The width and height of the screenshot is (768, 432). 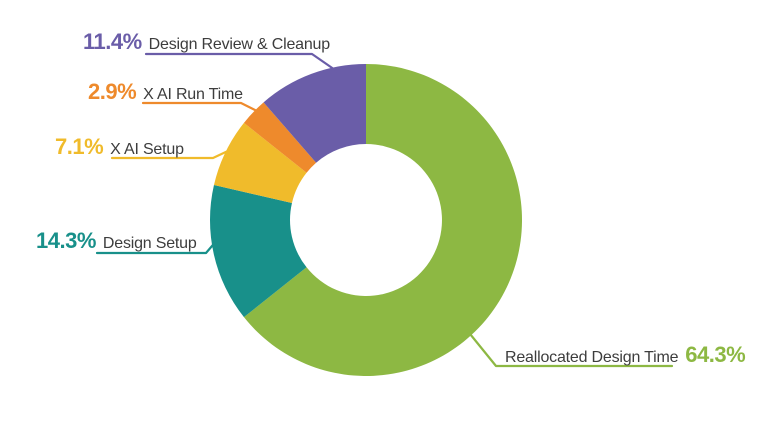 I want to click on donut-slice-x-ai-setup, so click(x=260, y=162).